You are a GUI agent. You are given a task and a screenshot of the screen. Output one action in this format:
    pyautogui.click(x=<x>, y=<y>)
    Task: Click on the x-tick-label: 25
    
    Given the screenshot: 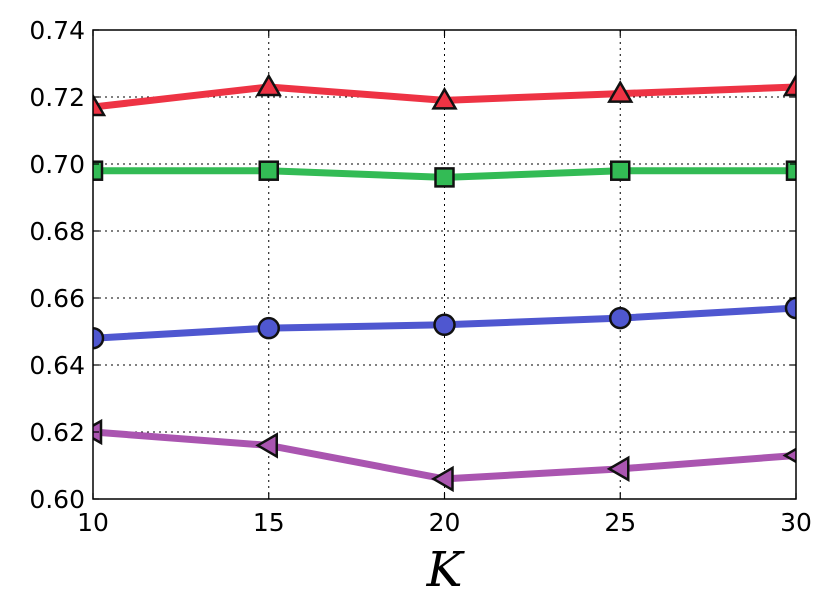 What is the action you would take?
    pyautogui.click(x=620, y=522)
    